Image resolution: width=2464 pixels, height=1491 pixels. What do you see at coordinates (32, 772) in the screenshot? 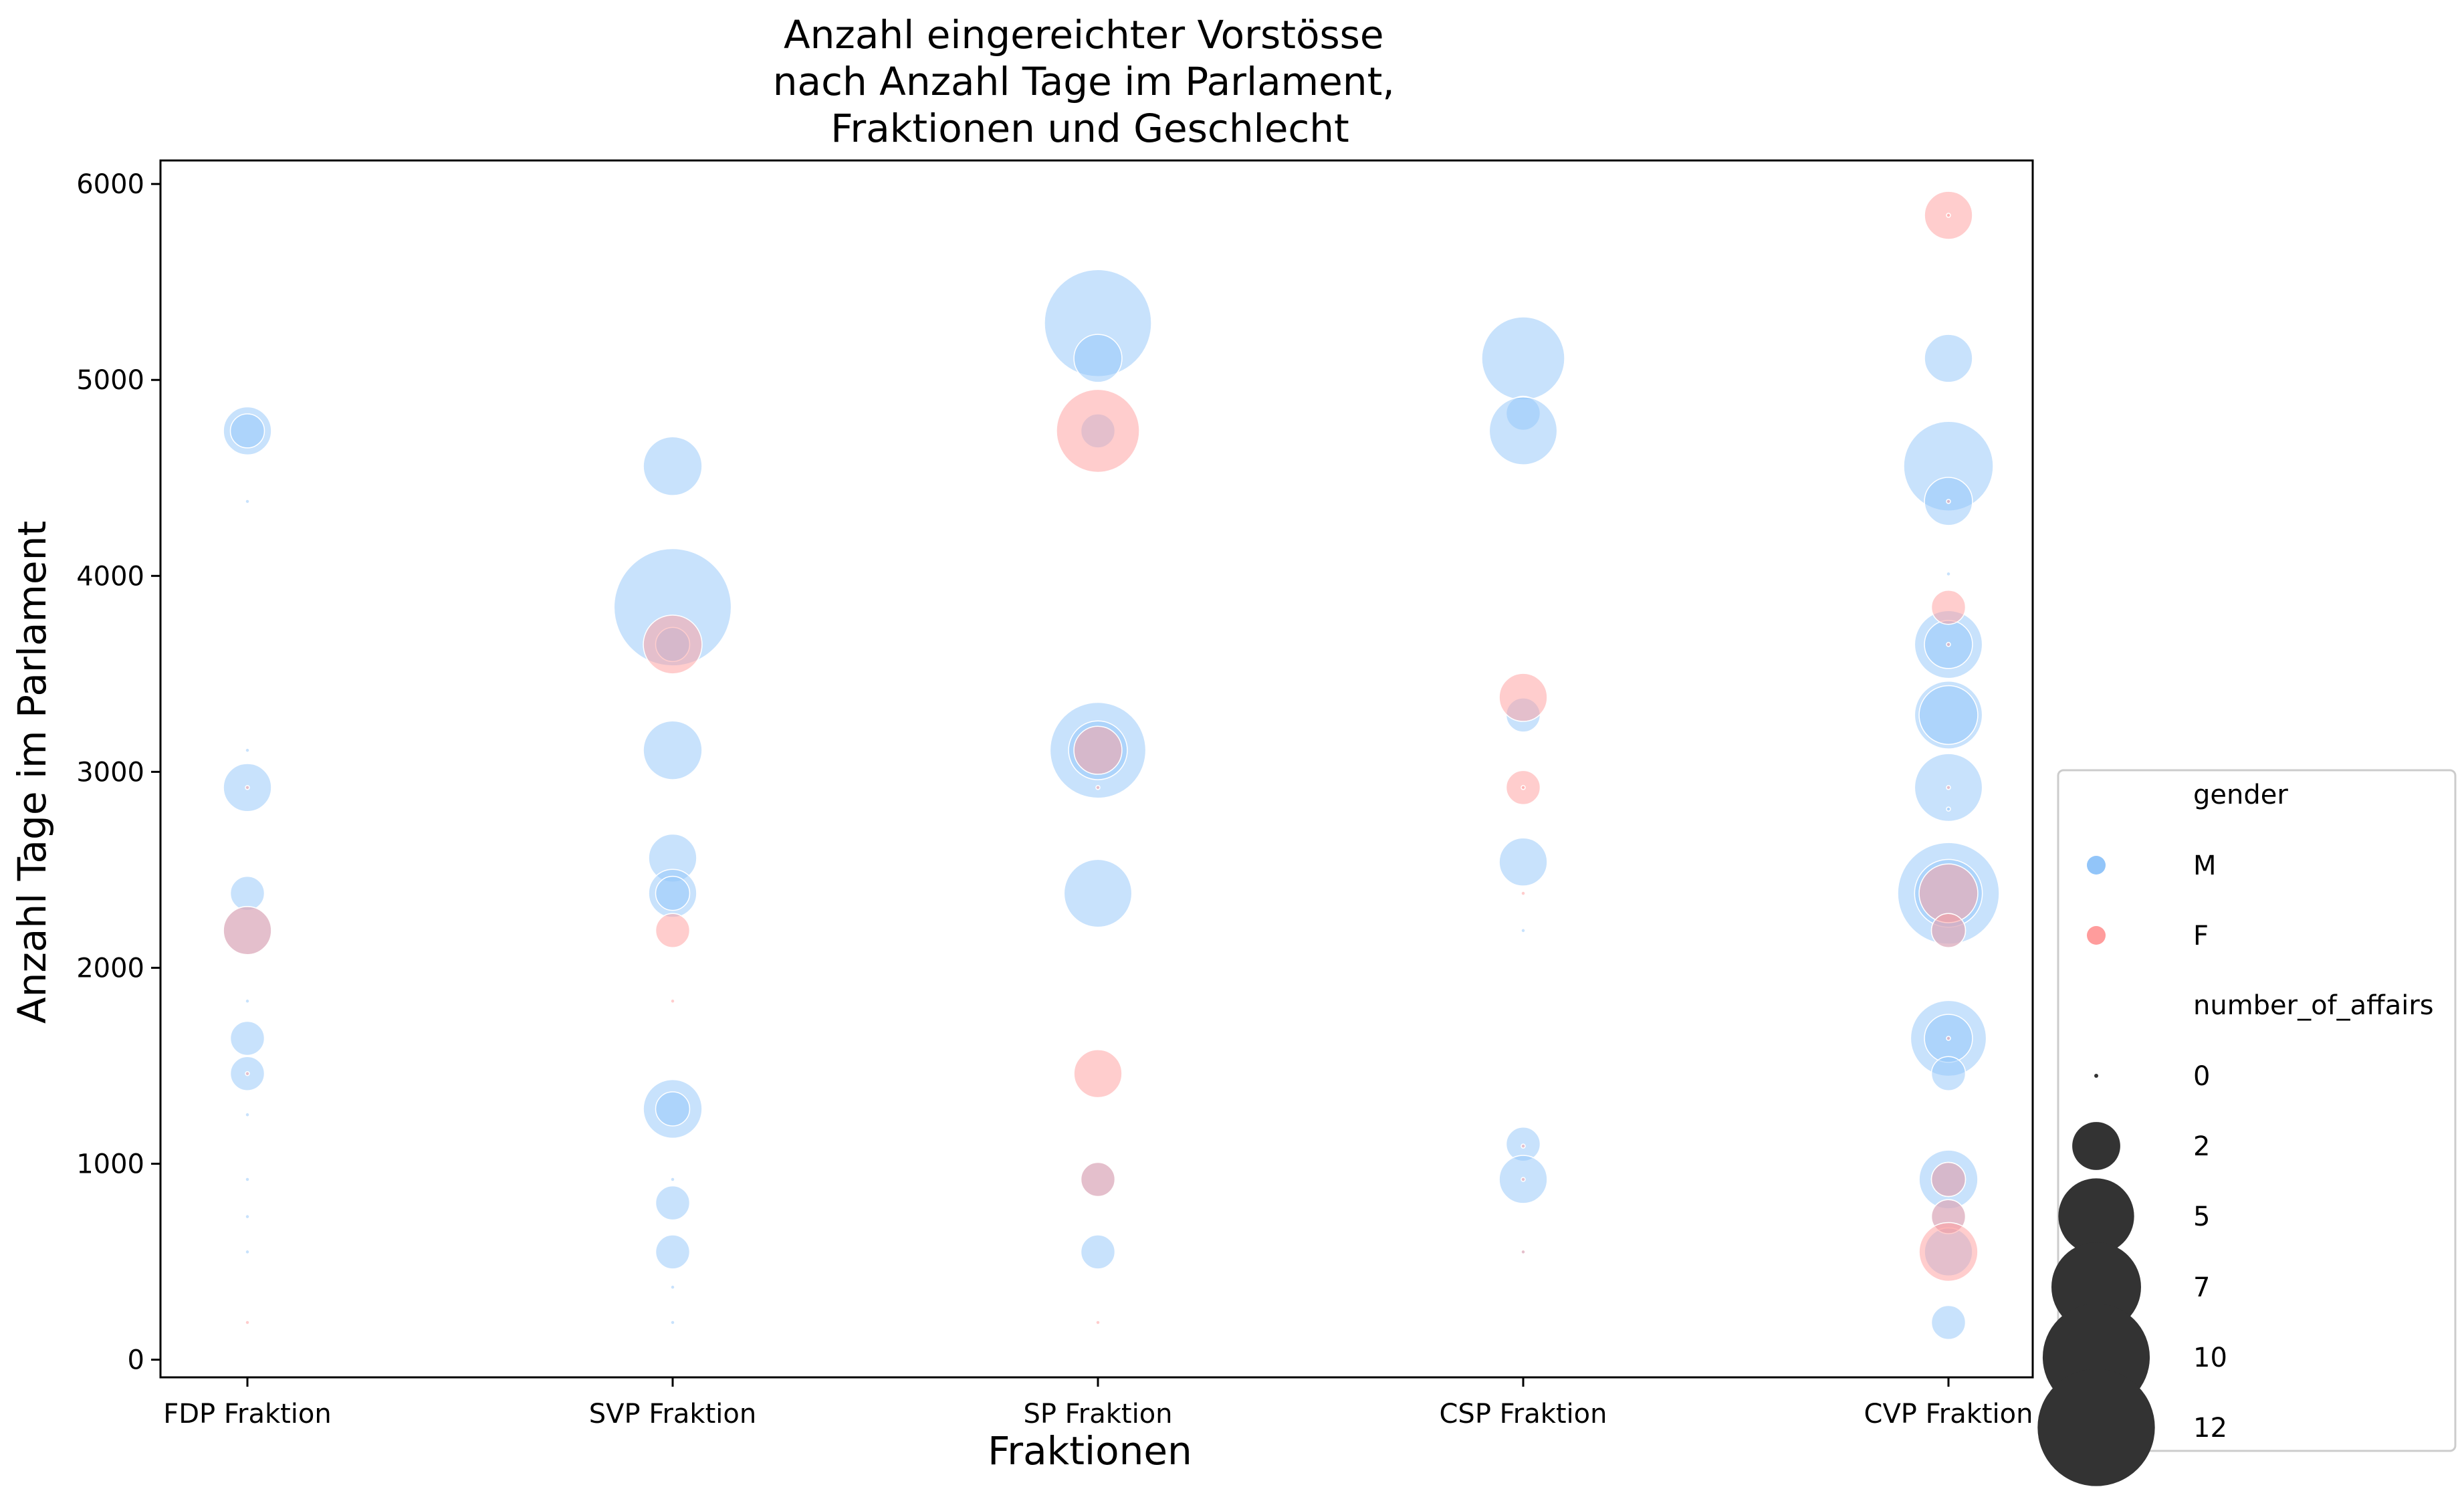
I see `y-axis-label: Anzahl Tage im Parlament` at bounding box center [32, 772].